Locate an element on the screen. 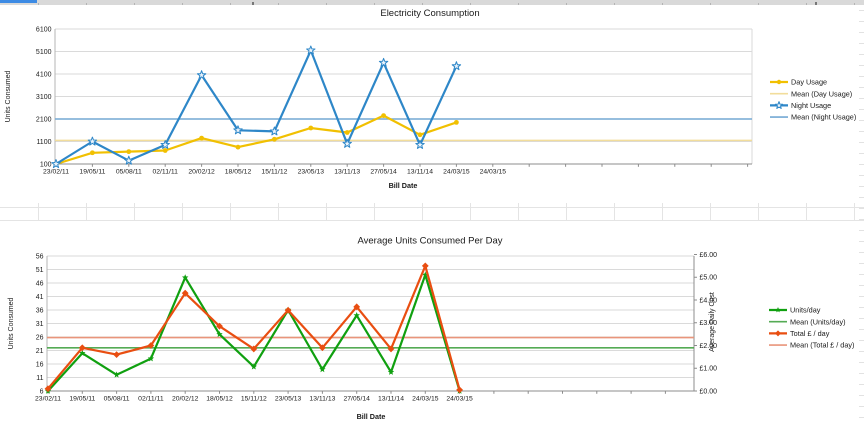  y2-tick-label: £4.00 is located at coordinates (709, 300).